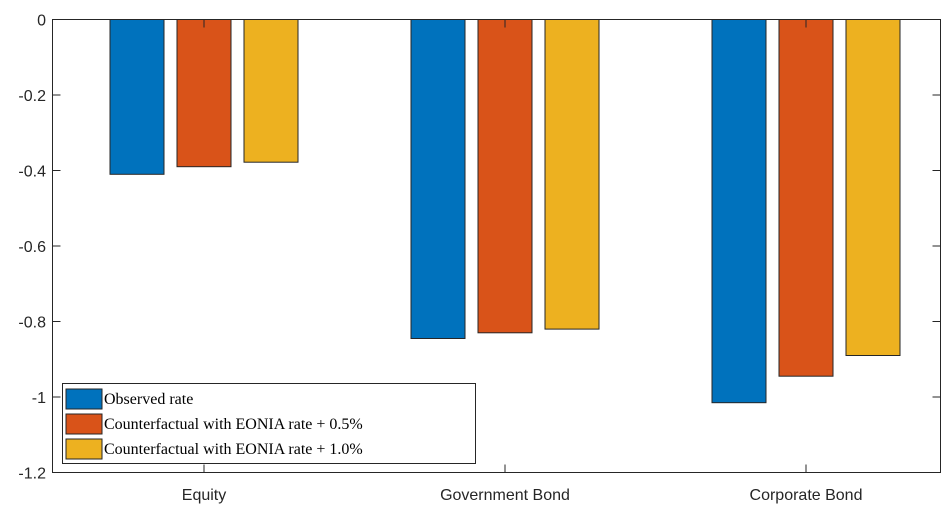 The width and height of the screenshot is (944, 505). Describe the element at coordinates (32, 247) in the screenshot. I see `y-tick-label: -0.6` at that location.